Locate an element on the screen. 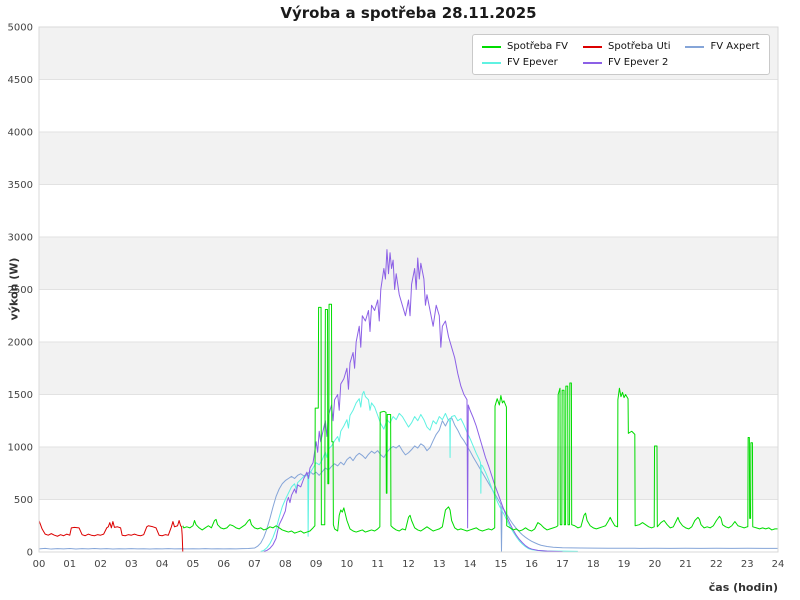 Image resolution: width=800 pixels, height=600 pixels. y-tick-label: 5000 is located at coordinates (20, 28).